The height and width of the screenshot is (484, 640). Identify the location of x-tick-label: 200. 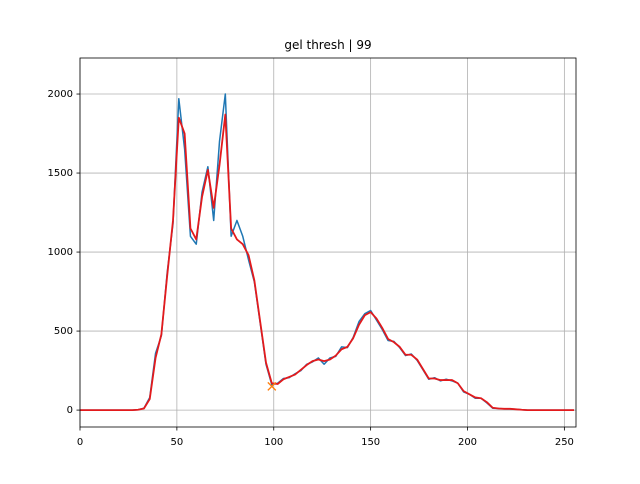
(467, 442).